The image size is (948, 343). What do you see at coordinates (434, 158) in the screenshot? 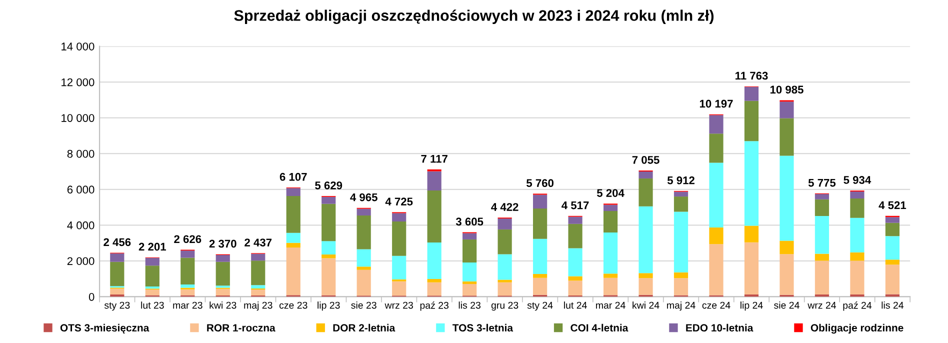
I see `total-label: 7 117` at bounding box center [434, 158].